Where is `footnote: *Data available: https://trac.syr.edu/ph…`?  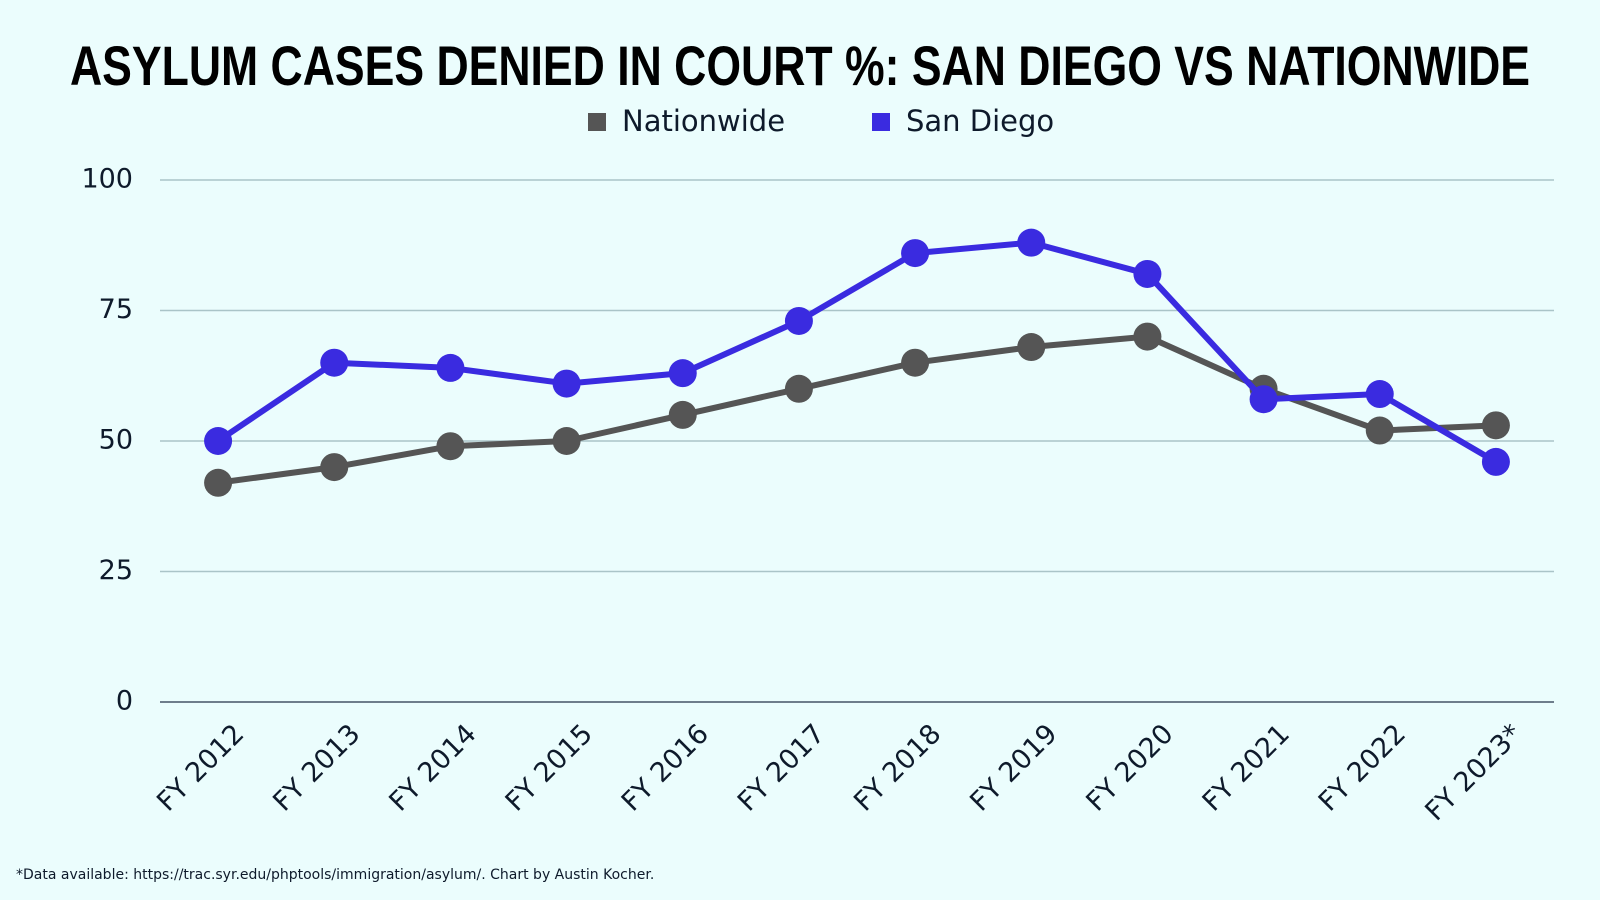 footnote: *Data available: https://trac.syr.edu/ph… is located at coordinates (335, 875).